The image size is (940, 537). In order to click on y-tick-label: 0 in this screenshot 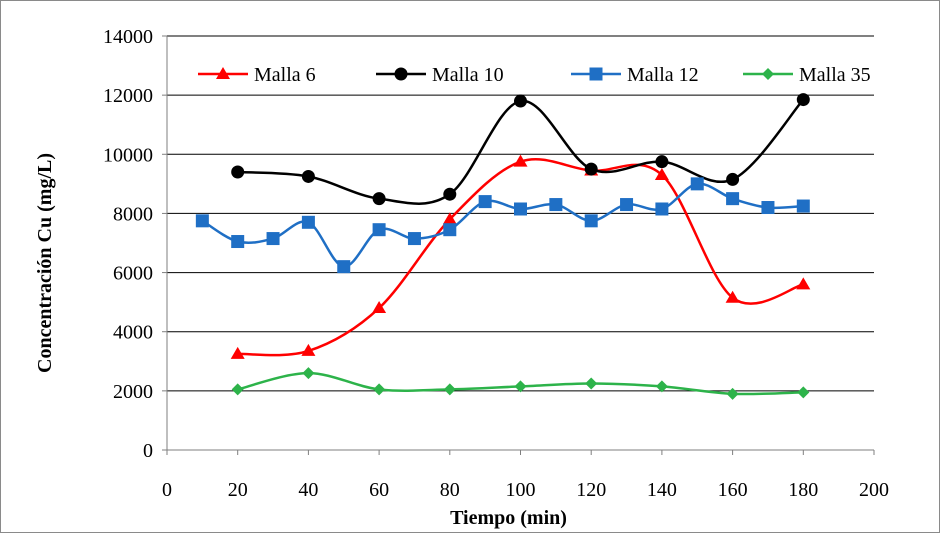, I will do `click(148, 451)`.